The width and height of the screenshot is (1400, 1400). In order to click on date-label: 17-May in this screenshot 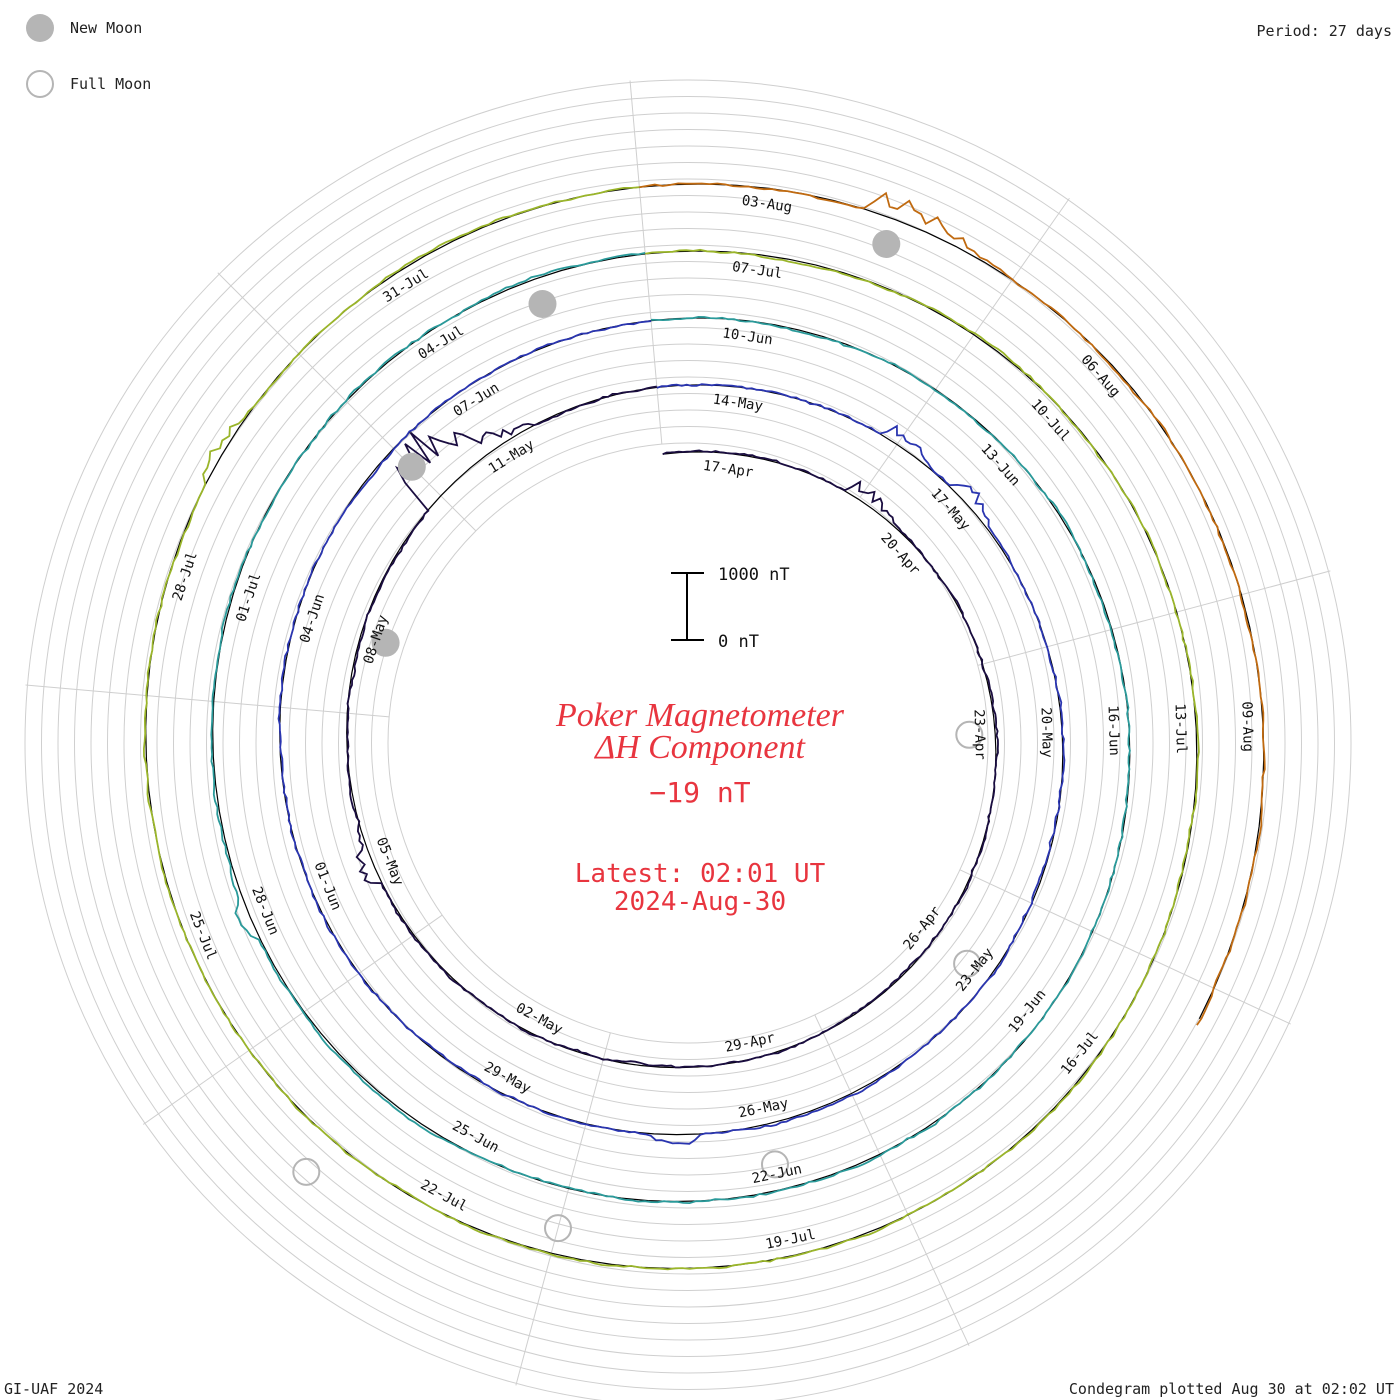, I will do `click(950, 509)`.